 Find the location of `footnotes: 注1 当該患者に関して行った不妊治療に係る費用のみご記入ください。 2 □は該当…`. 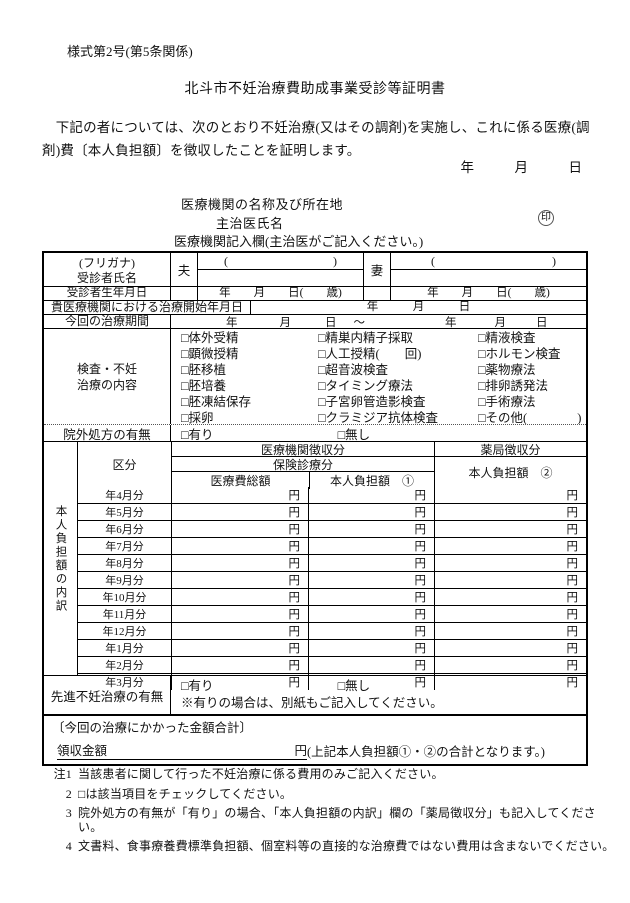

footnotes: 注1 当該患者に関して行った不妊治療に係る費用のみご記入ください。 2 □は該当… is located at coordinates (329, 813).